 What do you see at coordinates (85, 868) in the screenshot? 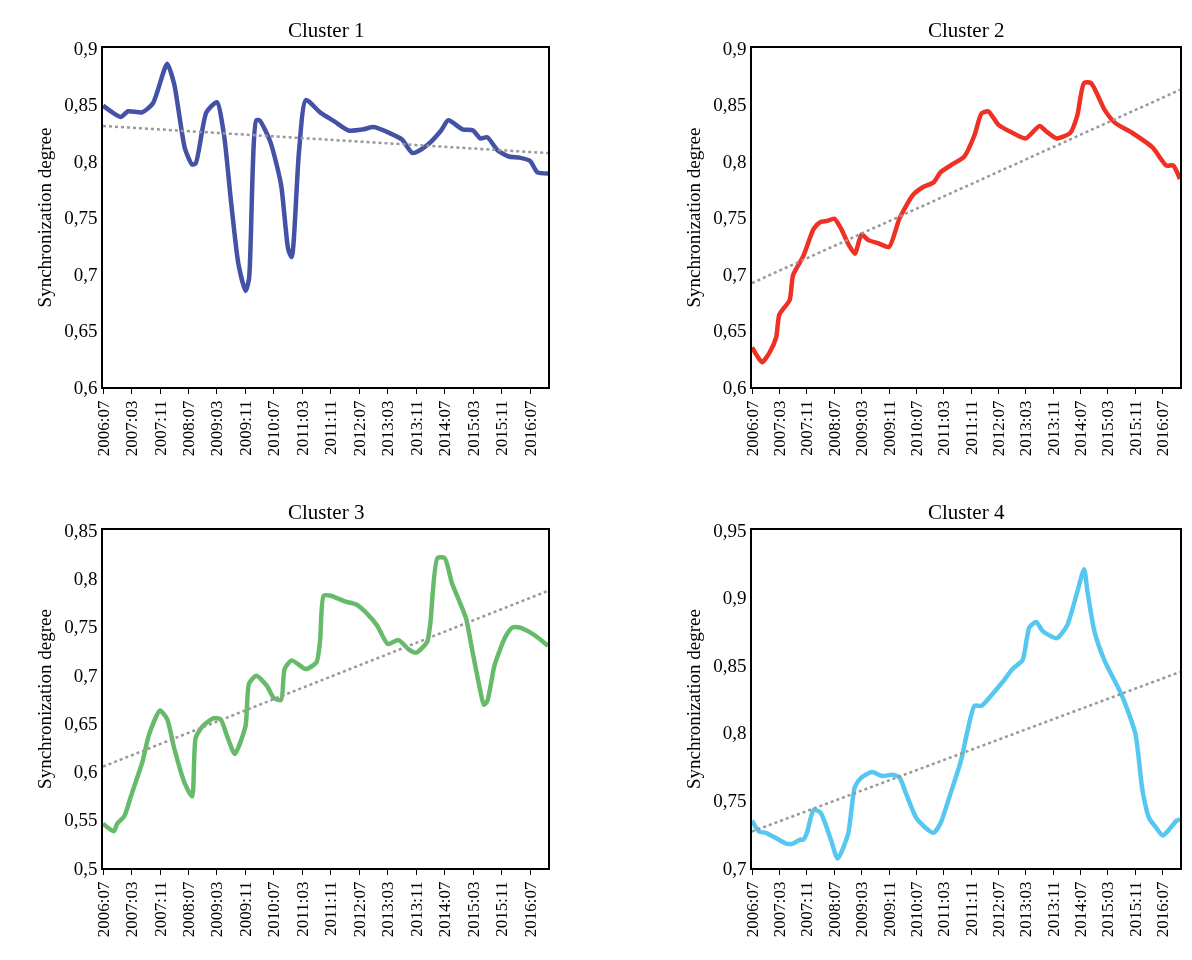
I see `y-tick-label: 0,5` at bounding box center [85, 868].